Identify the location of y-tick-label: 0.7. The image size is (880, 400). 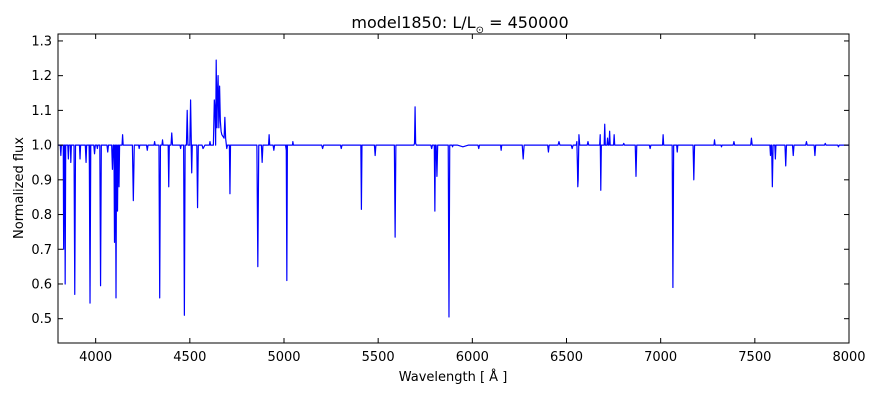
(41, 250).